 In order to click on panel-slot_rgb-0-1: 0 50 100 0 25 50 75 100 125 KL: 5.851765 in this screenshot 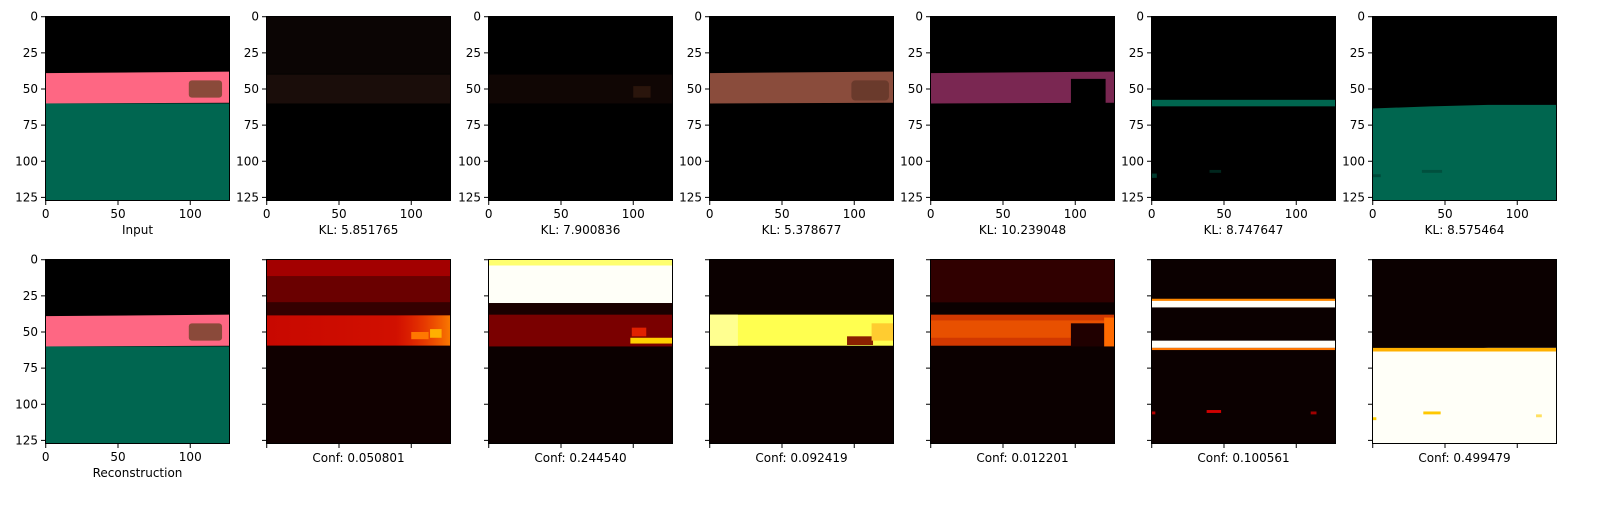, I will do `click(343, 123)`.